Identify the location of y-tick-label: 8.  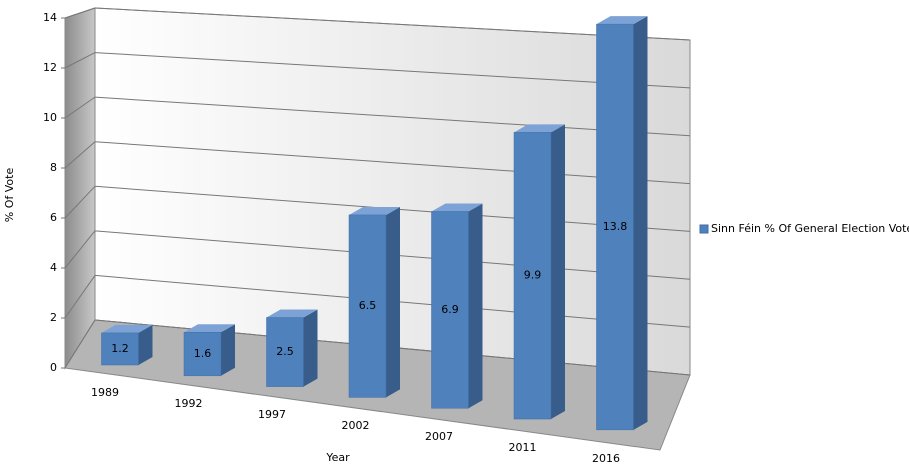
(53, 167).